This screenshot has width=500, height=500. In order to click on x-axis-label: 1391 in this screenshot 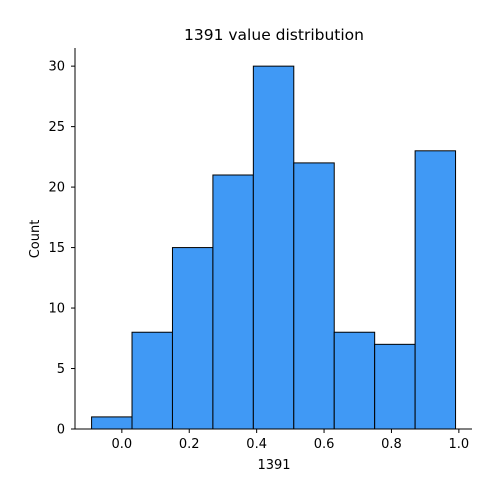, I will do `click(273, 465)`.